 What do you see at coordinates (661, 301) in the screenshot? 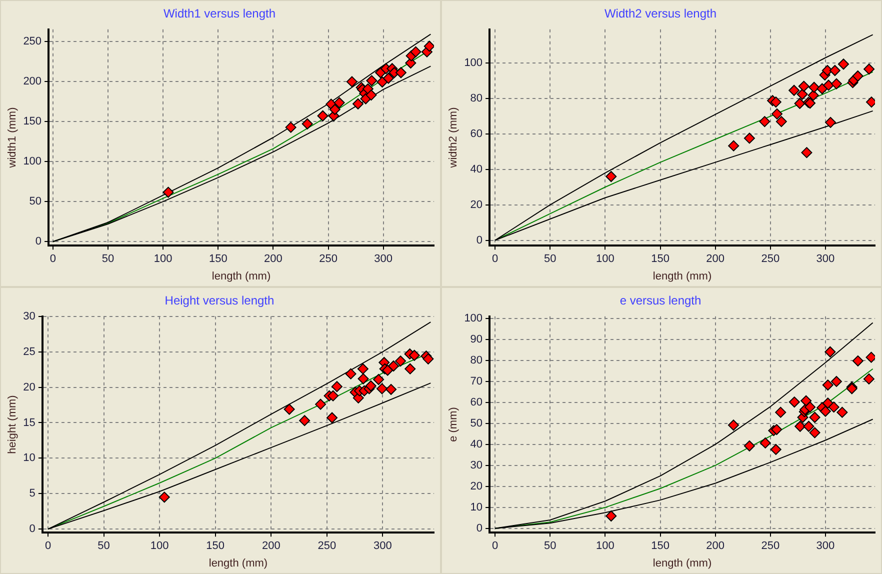
I see `chart-title: e versus length` at bounding box center [661, 301].